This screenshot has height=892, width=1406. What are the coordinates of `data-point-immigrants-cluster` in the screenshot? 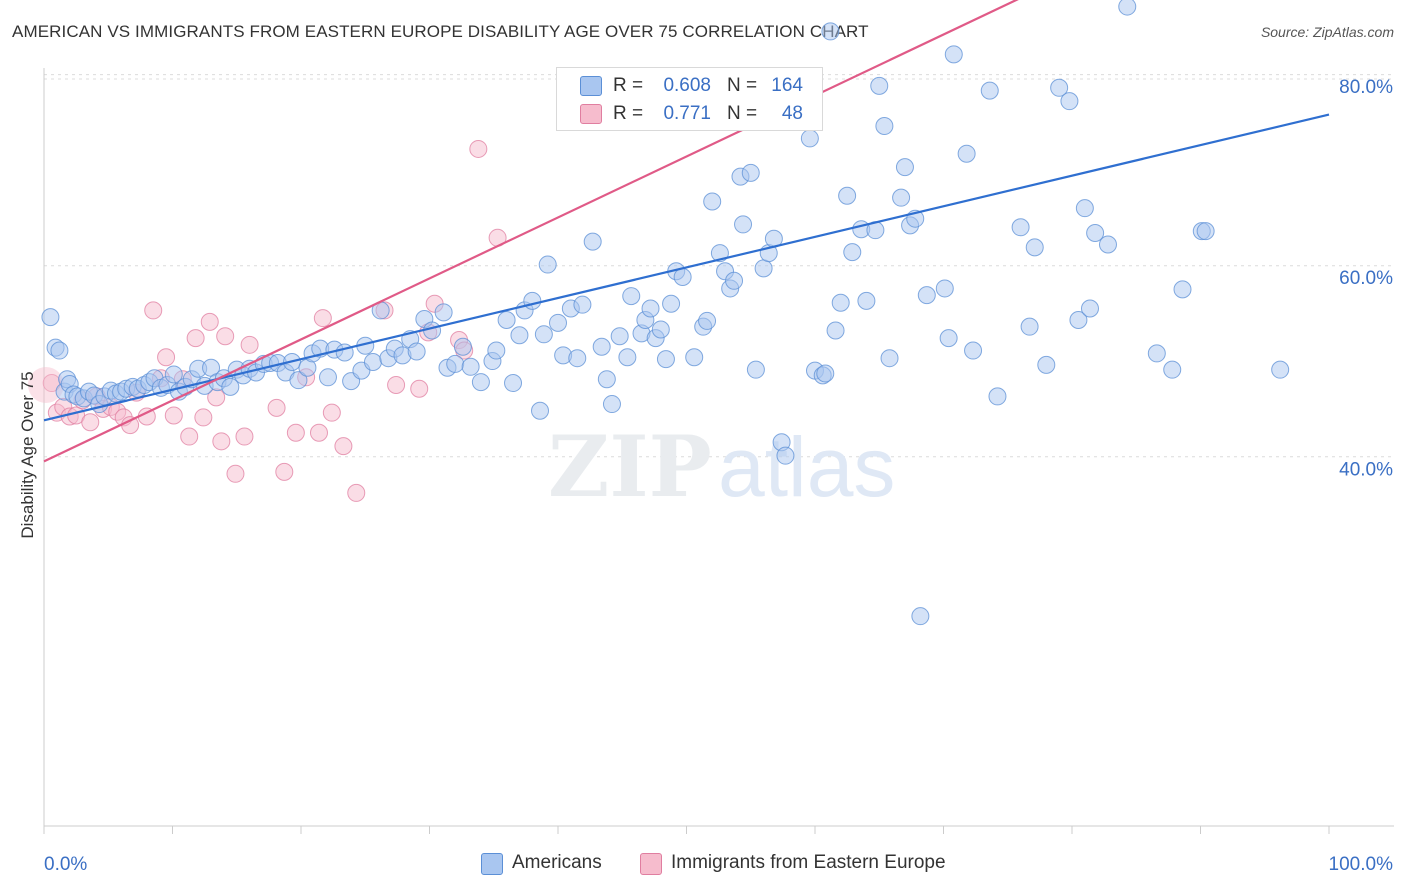 It's located at (46, 384).